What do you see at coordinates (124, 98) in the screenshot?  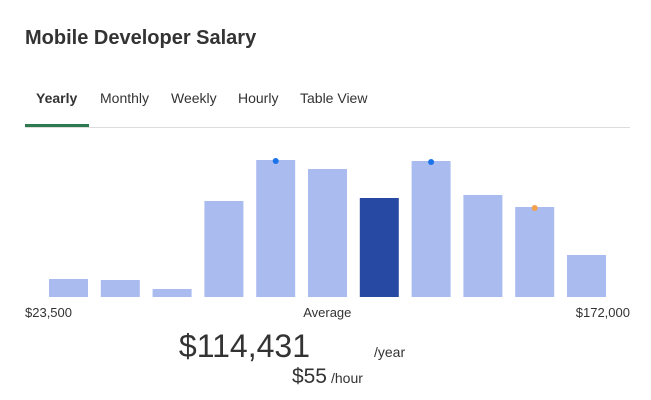 I see `tab: Monthly` at bounding box center [124, 98].